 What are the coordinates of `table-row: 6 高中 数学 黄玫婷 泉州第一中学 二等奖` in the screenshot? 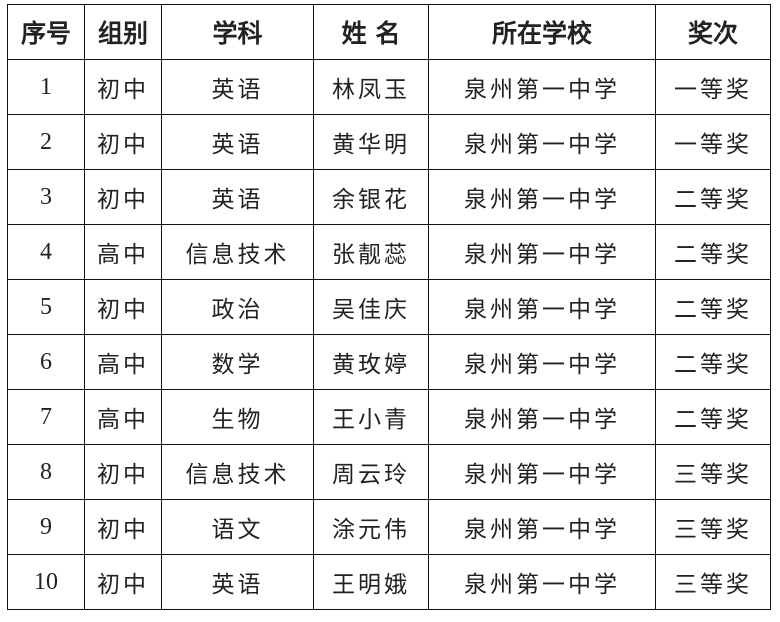 It's located at (389, 362).